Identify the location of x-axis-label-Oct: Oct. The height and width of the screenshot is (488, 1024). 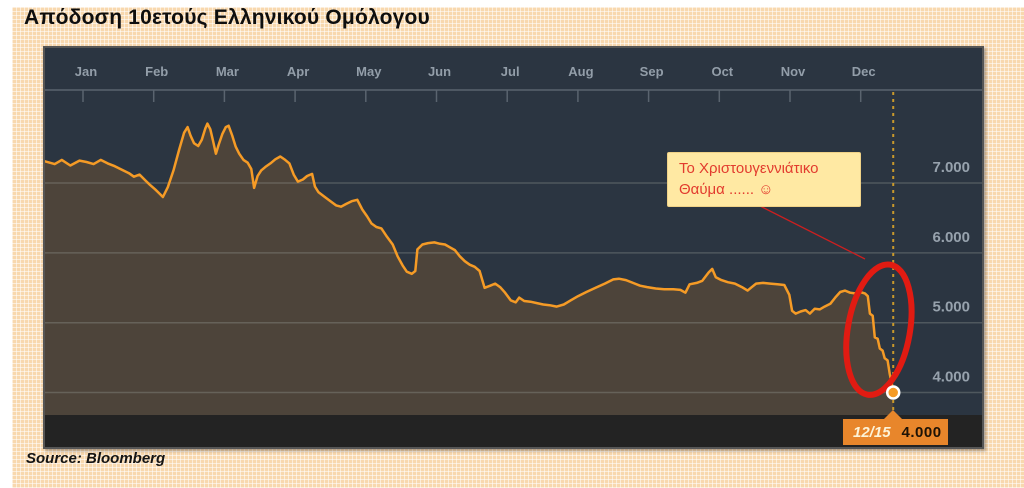
(722, 71).